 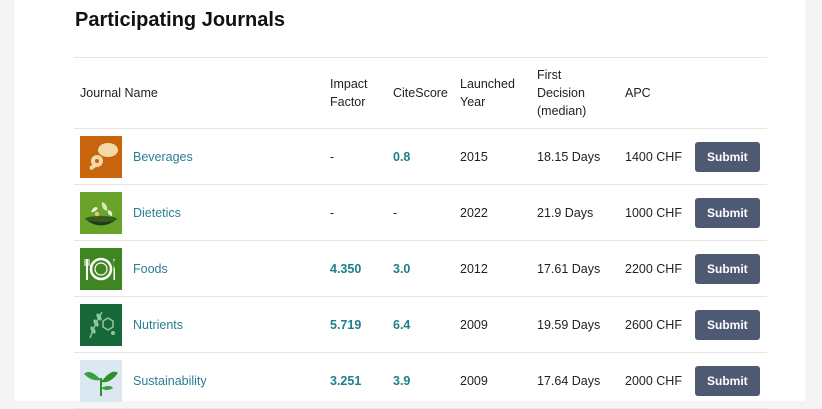 I want to click on citescore-value: 3.9, so click(x=420, y=380).